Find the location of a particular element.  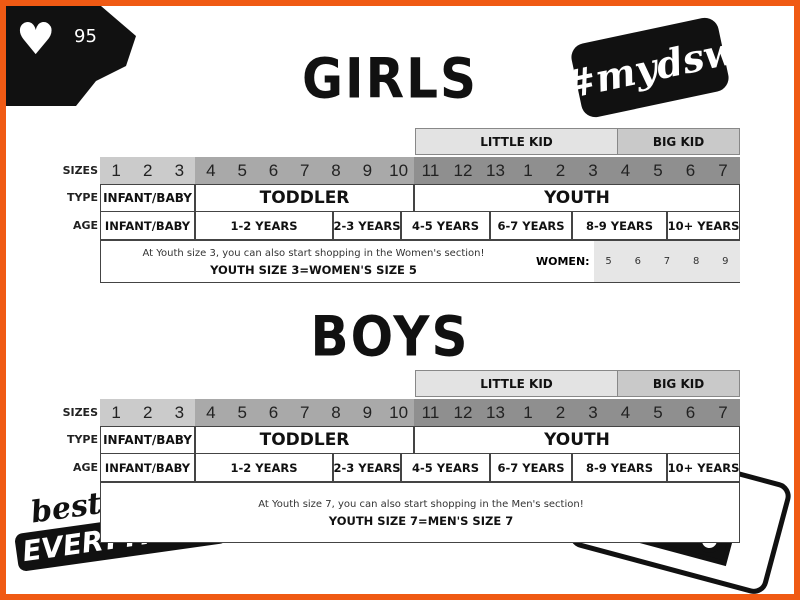

women-size: 6 is located at coordinates (637, 261).